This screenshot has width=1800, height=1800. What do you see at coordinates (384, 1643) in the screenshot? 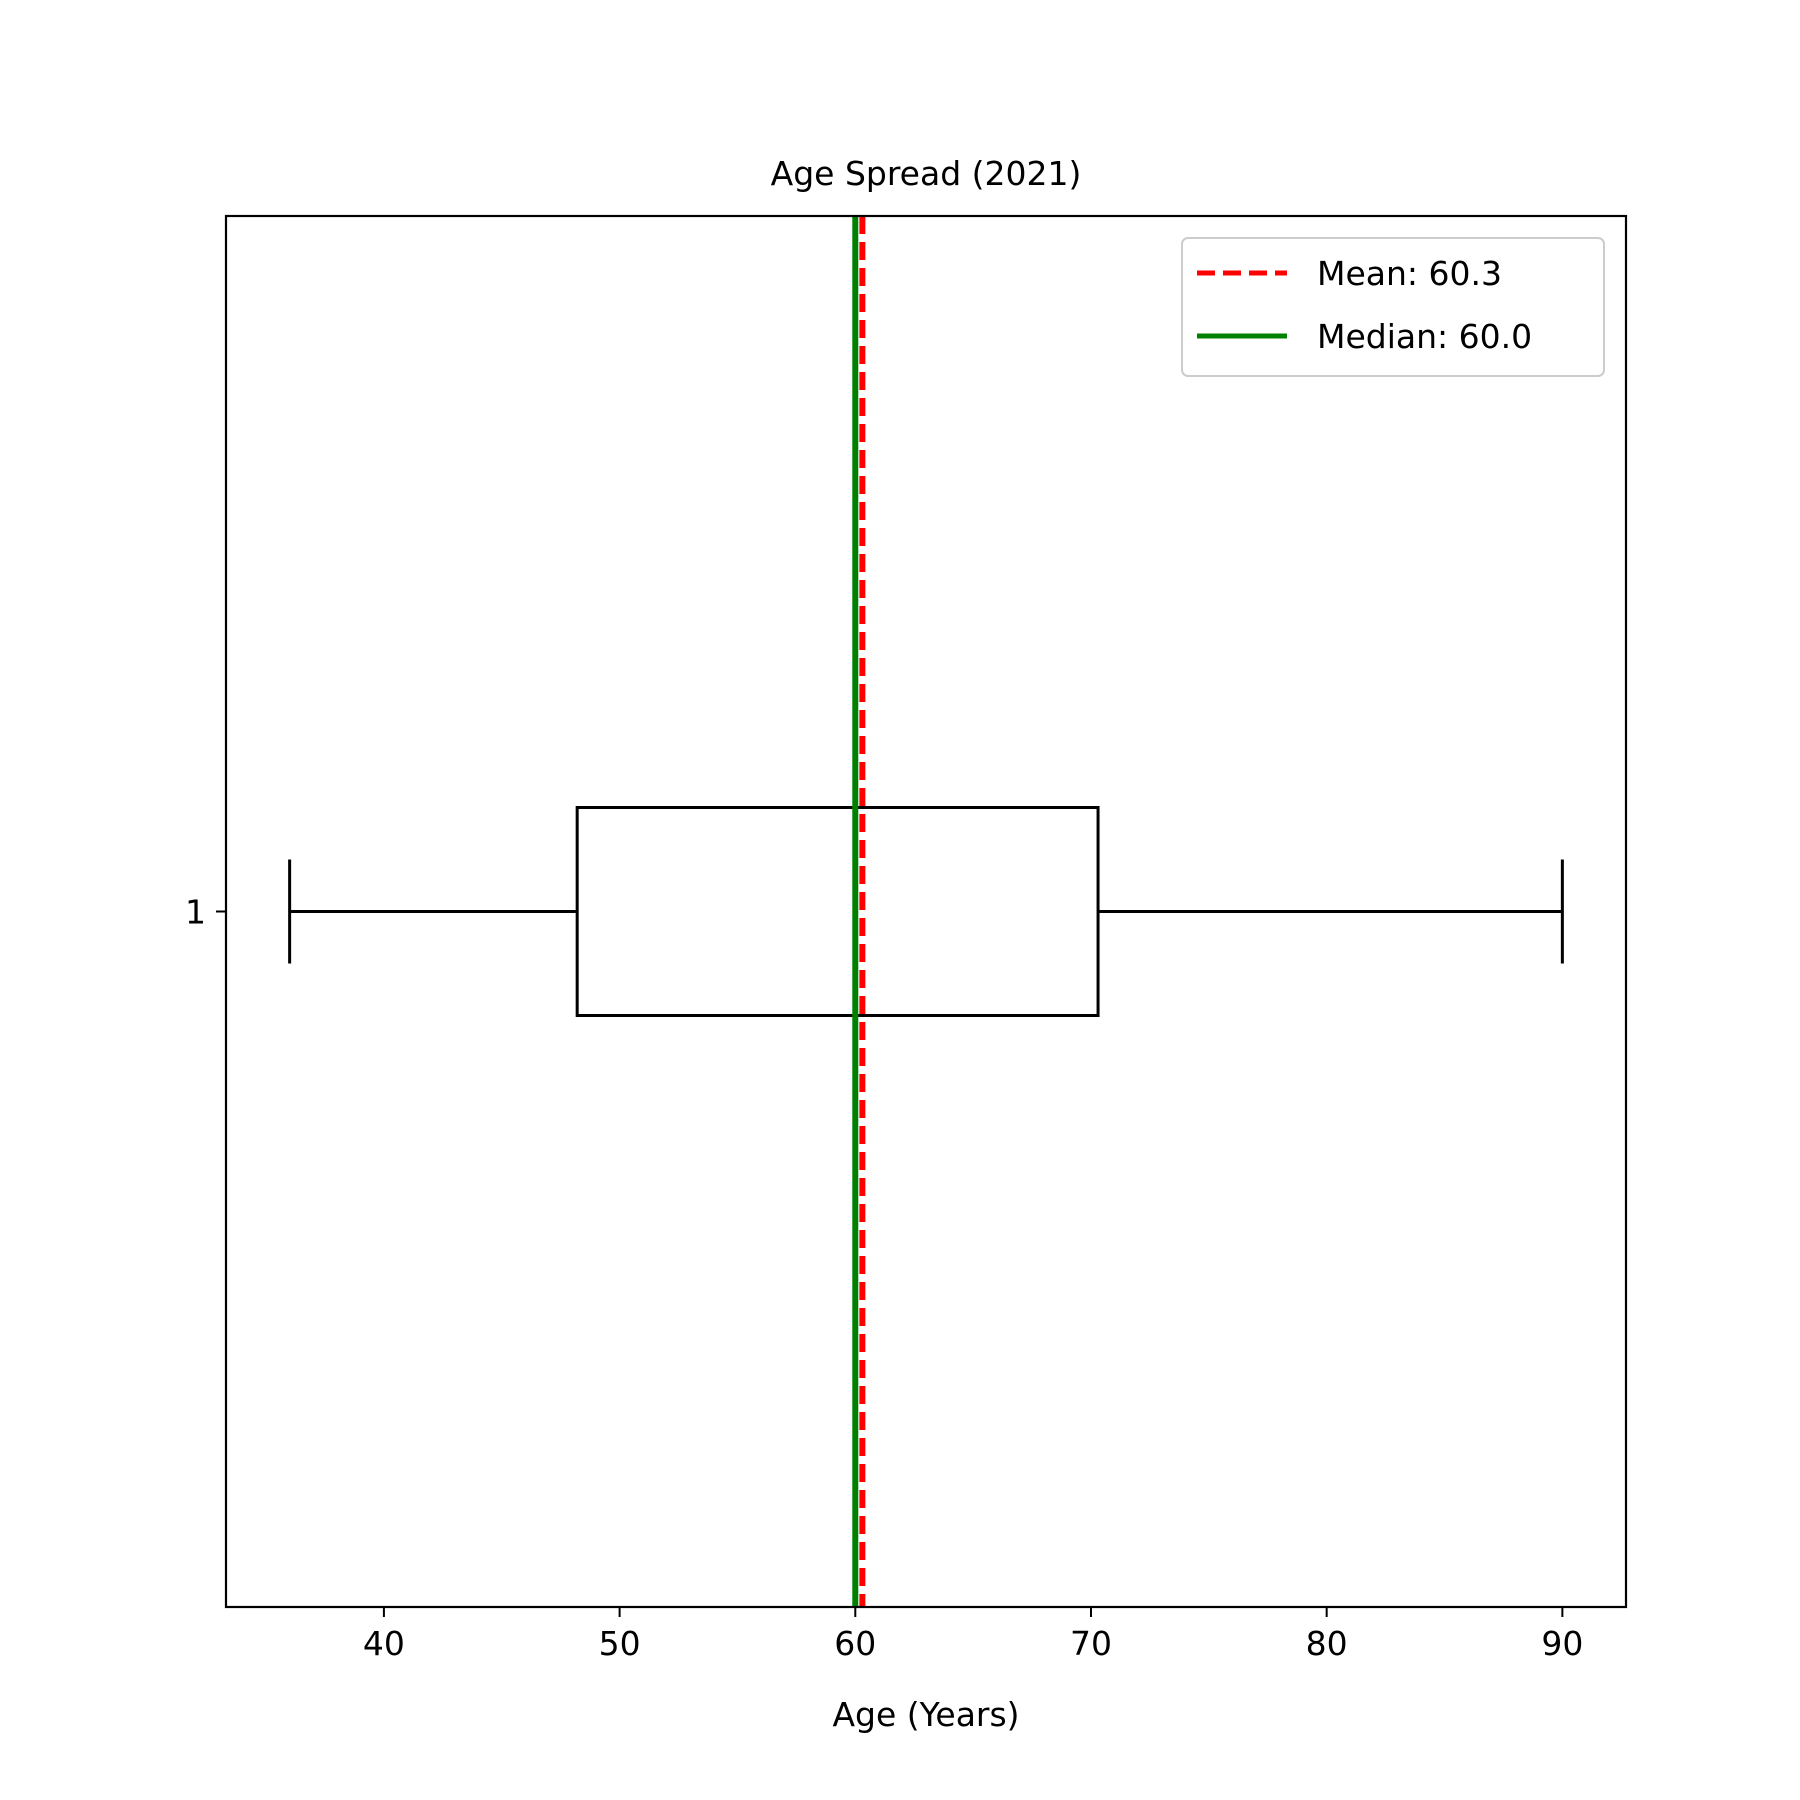
I see `x-tick-label: 40` at bounding box center [384, 1643].